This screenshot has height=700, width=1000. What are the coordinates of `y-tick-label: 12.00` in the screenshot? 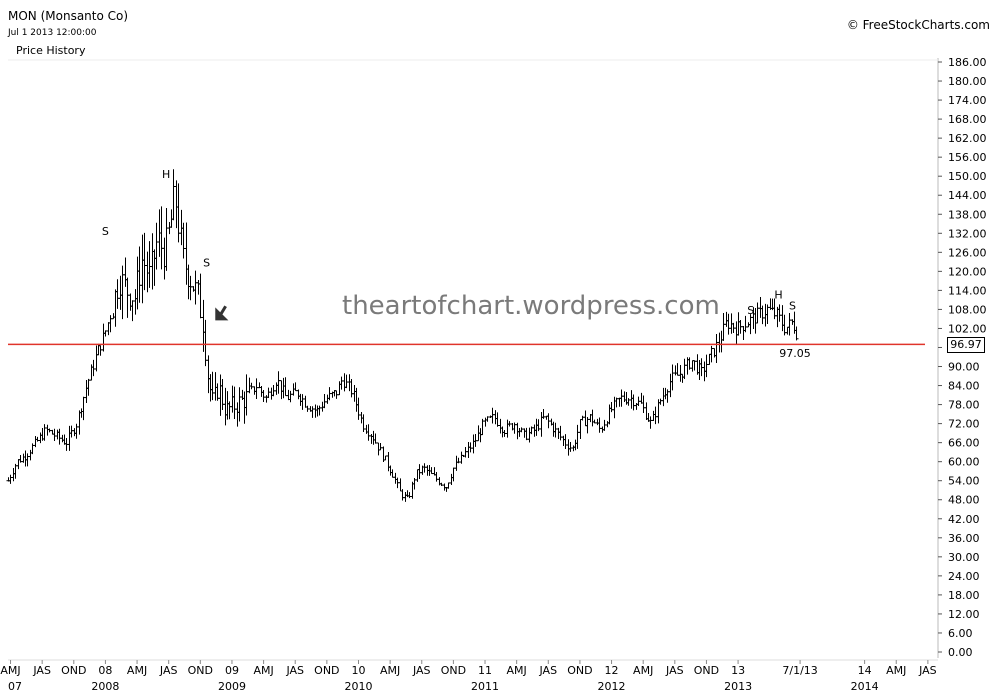 It's located at (964, 614).